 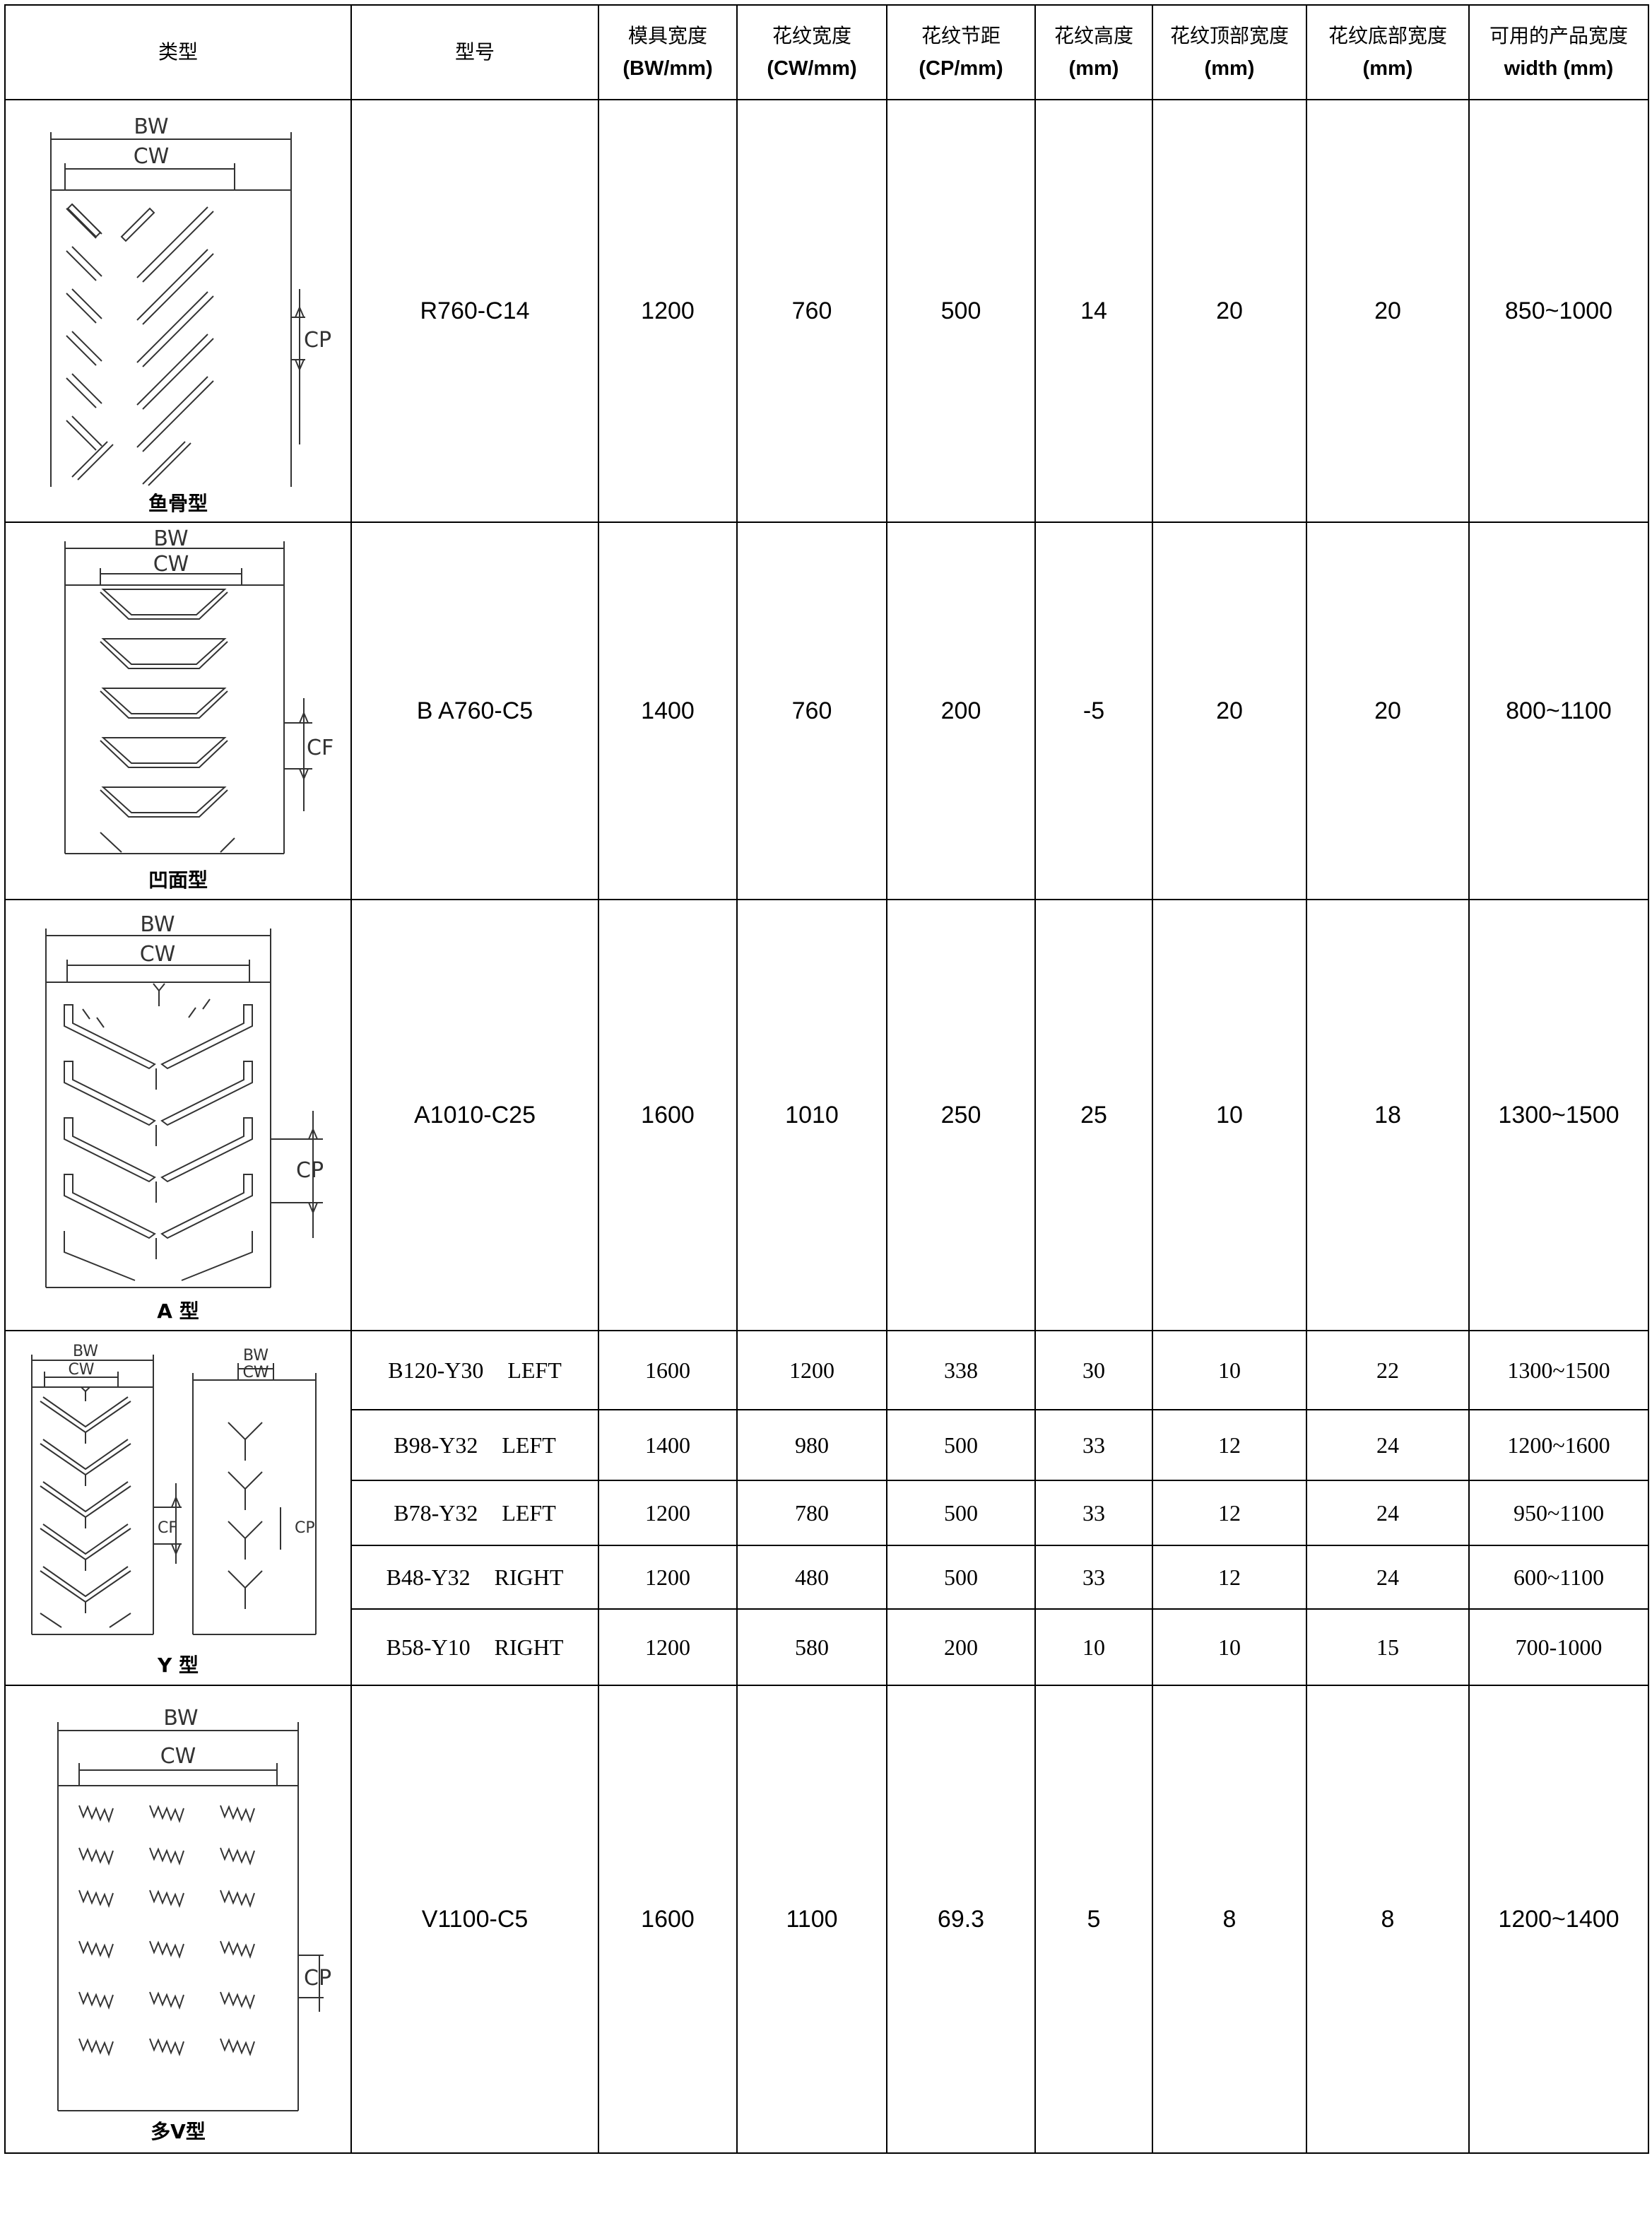 What do you see at coordinates (1558, 1919) in the screenshot?
I see `usable-width-cell: 1200~1400` at bounding box center [1558, 1919].